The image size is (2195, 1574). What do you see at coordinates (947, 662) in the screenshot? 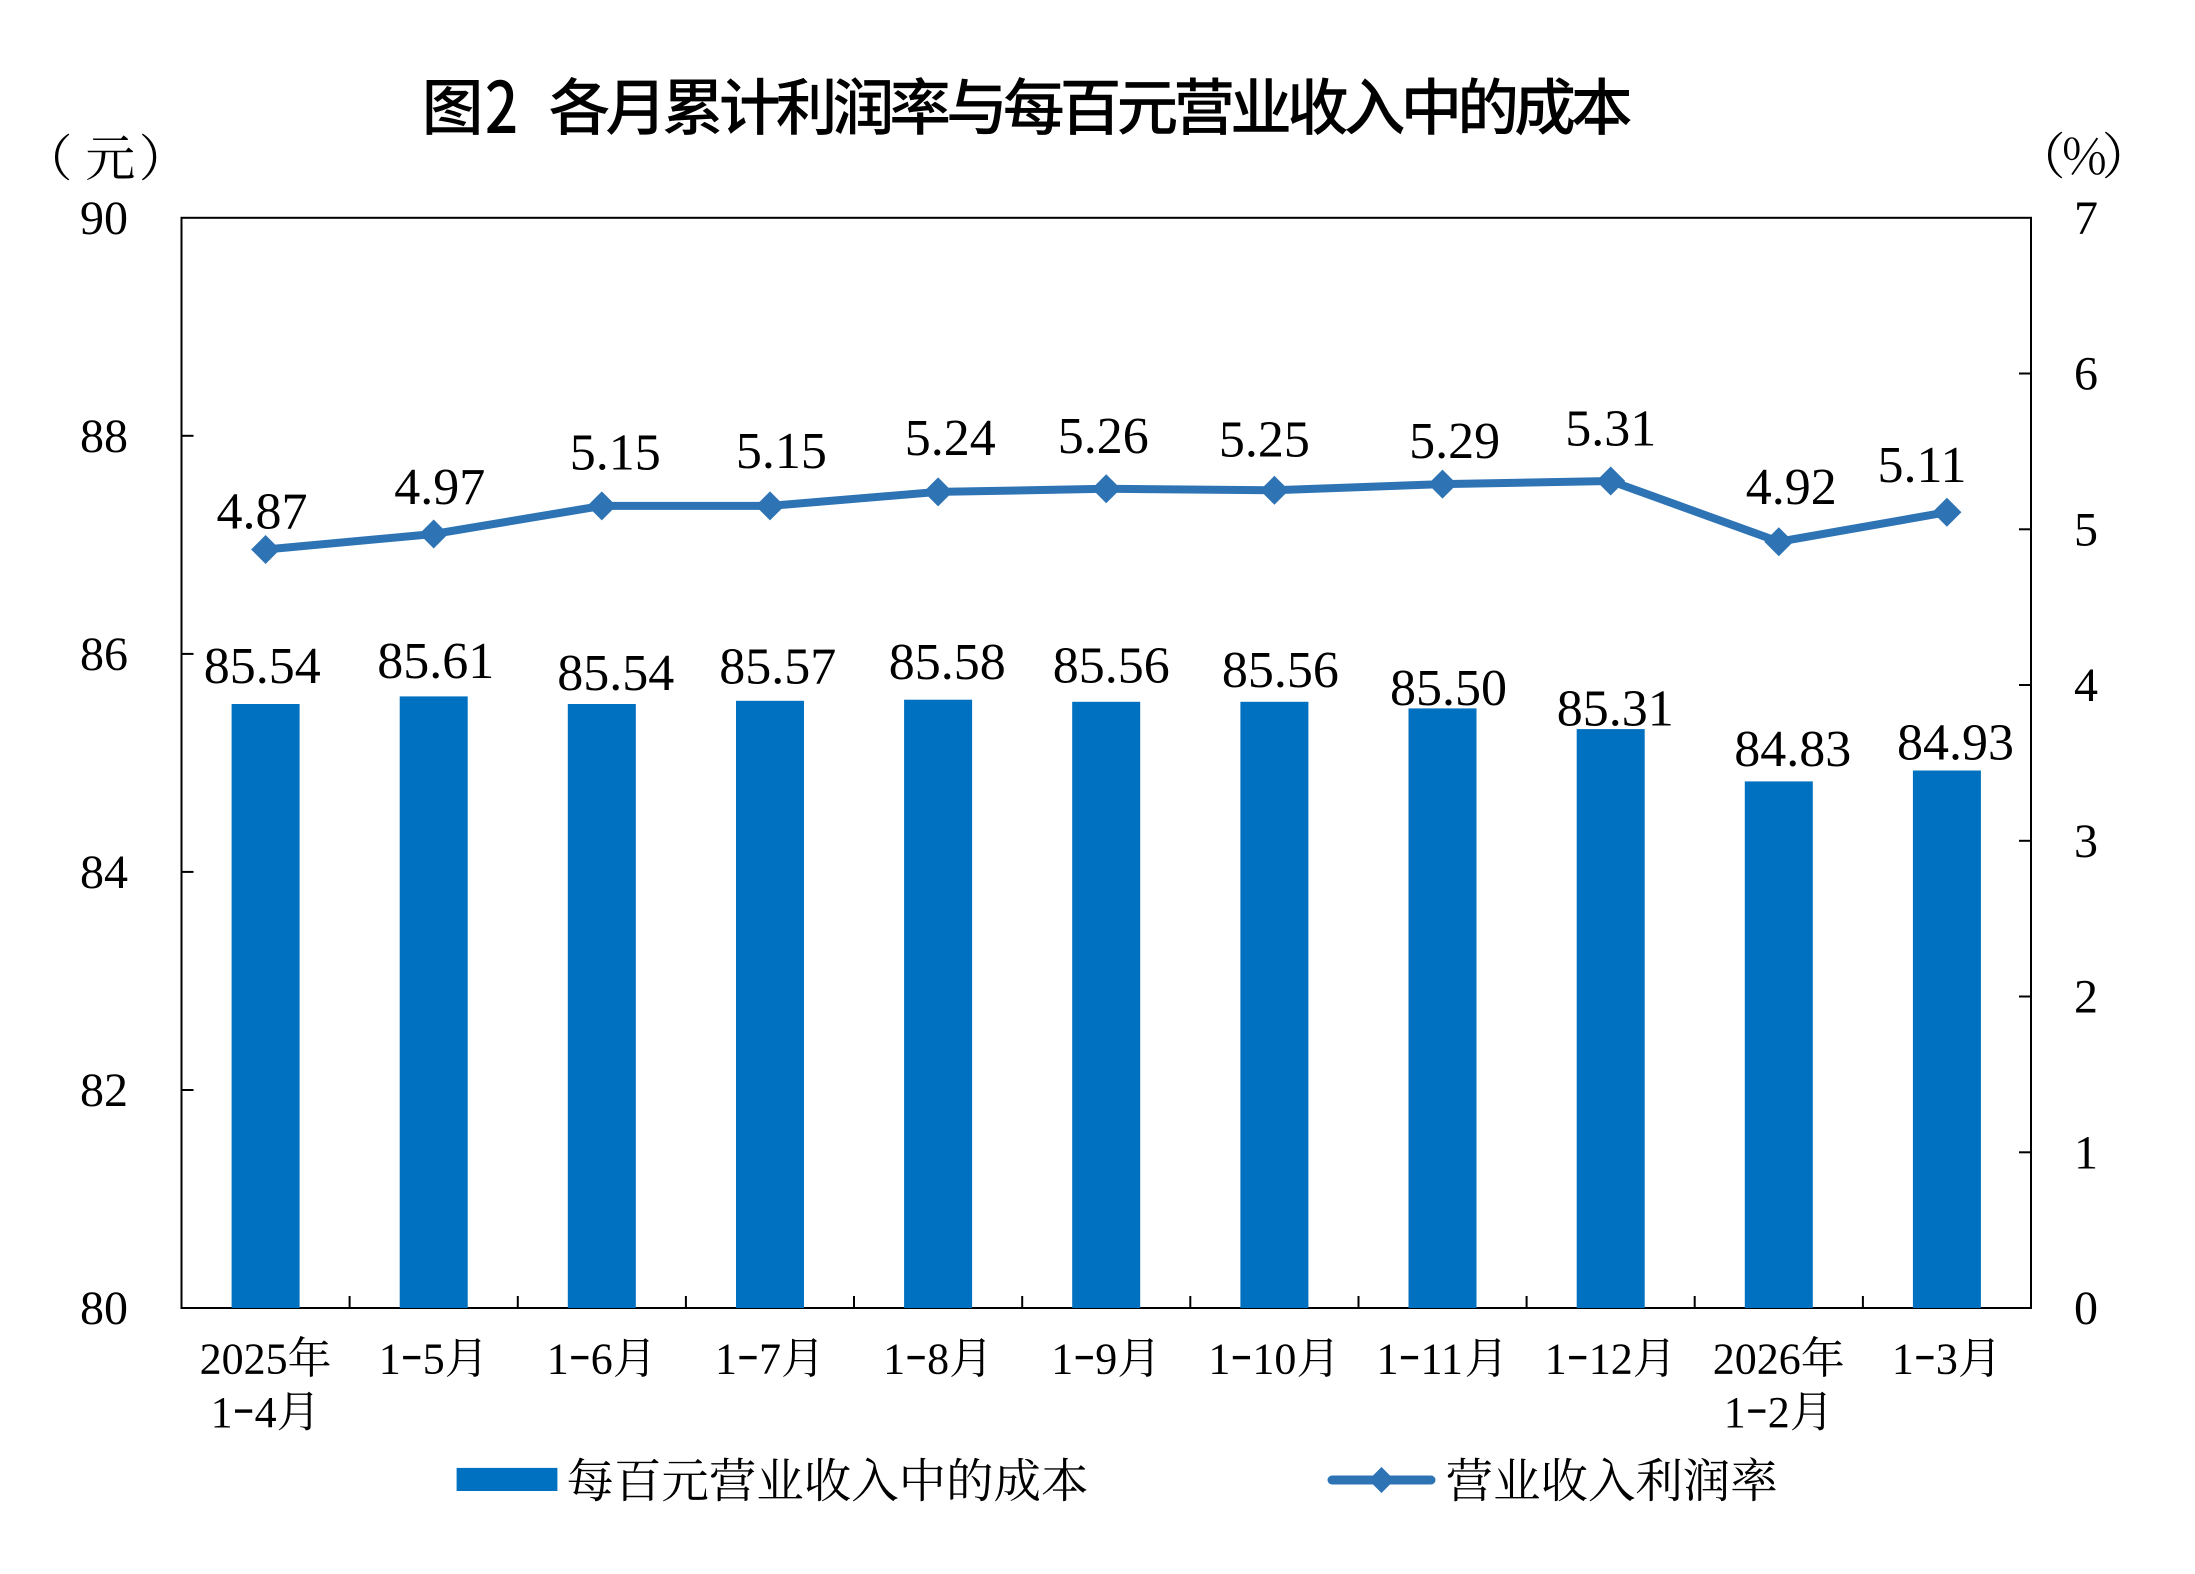
I see `svg-text: 85.58` at bounding box center [947, 662].